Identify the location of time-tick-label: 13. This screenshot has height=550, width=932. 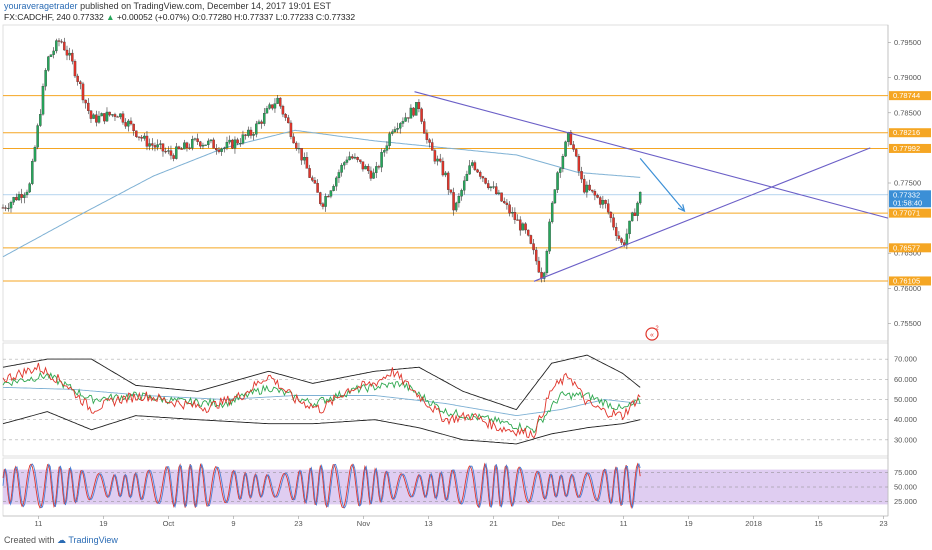
(428, 523).